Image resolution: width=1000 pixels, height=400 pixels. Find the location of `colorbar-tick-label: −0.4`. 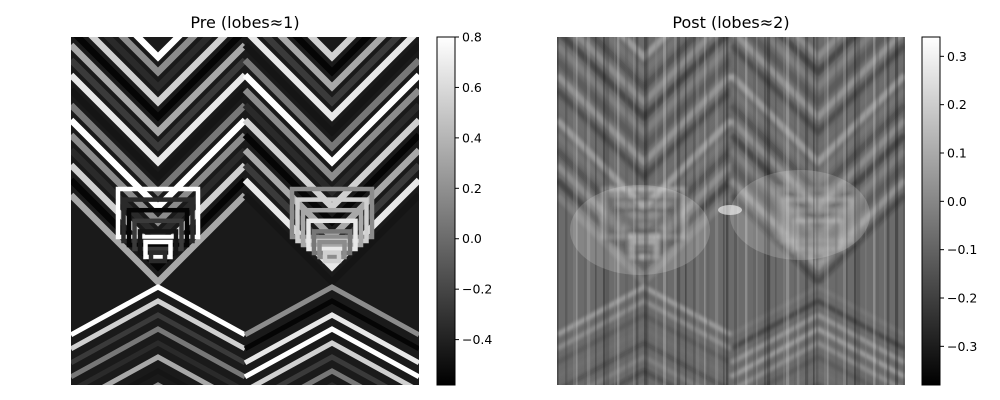

colorbar-tick-label: −0.4 is located at coordinates (477, 339).